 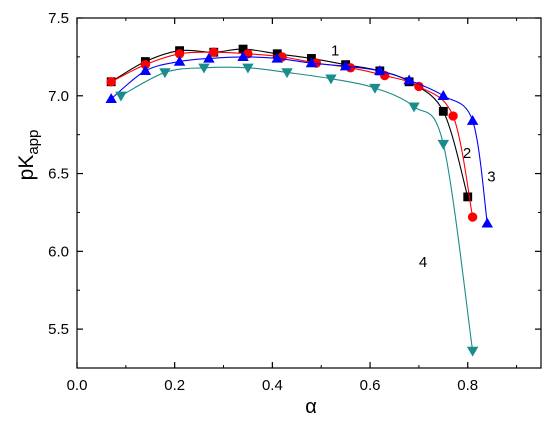 What do you see at coordinates (174, 385) in the screenshot?
I see `x-tick-label: 0.2` at bounding box center [174, 385].